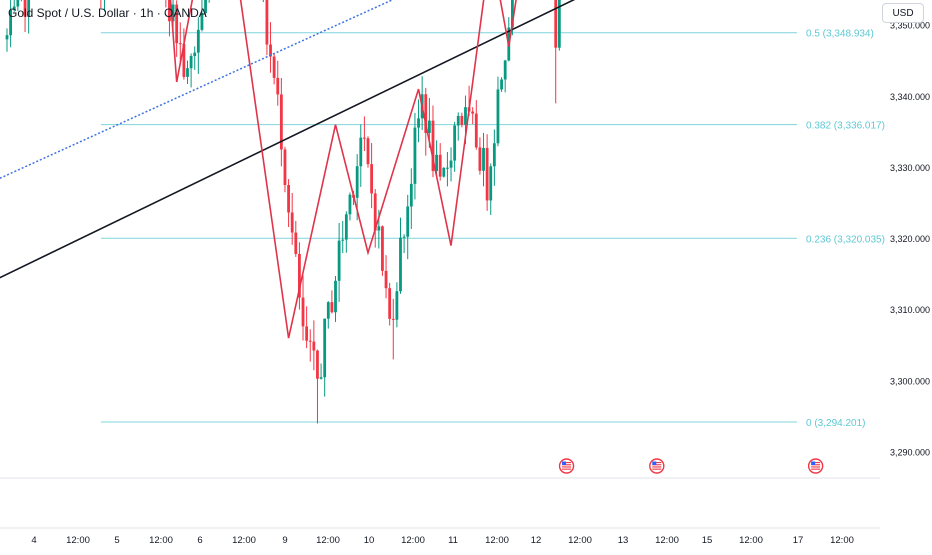  Describe the element at coordinates (453, 540) in the screenshot. I see `x-tick-label: 11` at that location.